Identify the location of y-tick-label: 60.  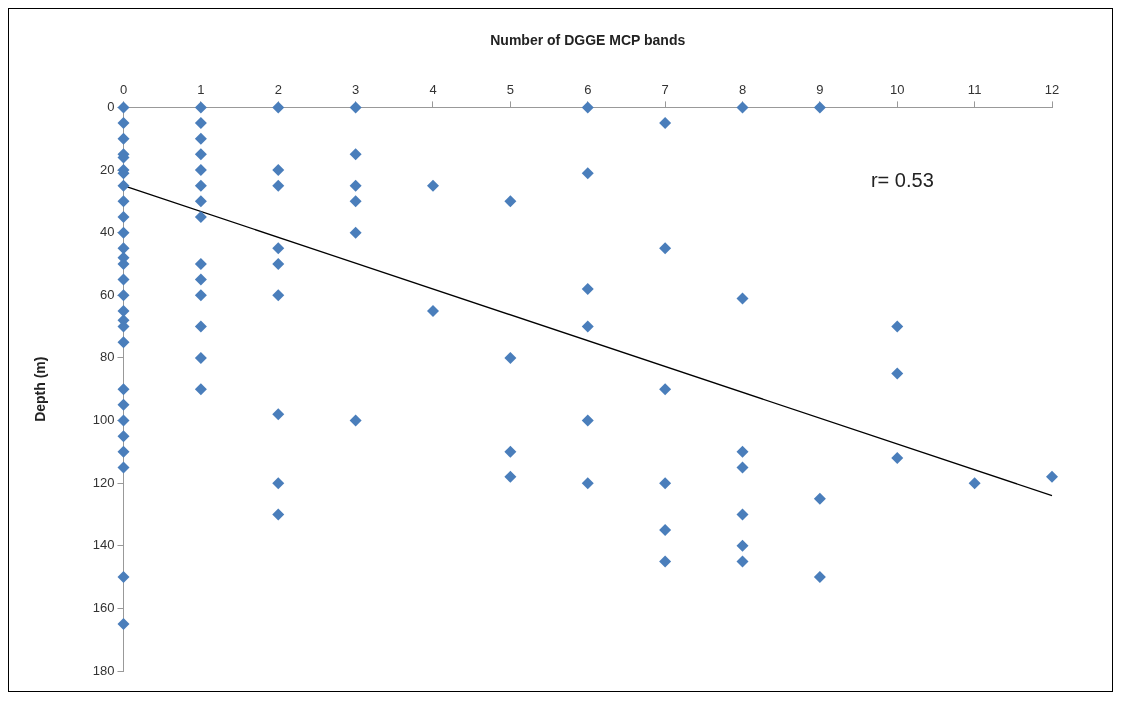
(107, 294).